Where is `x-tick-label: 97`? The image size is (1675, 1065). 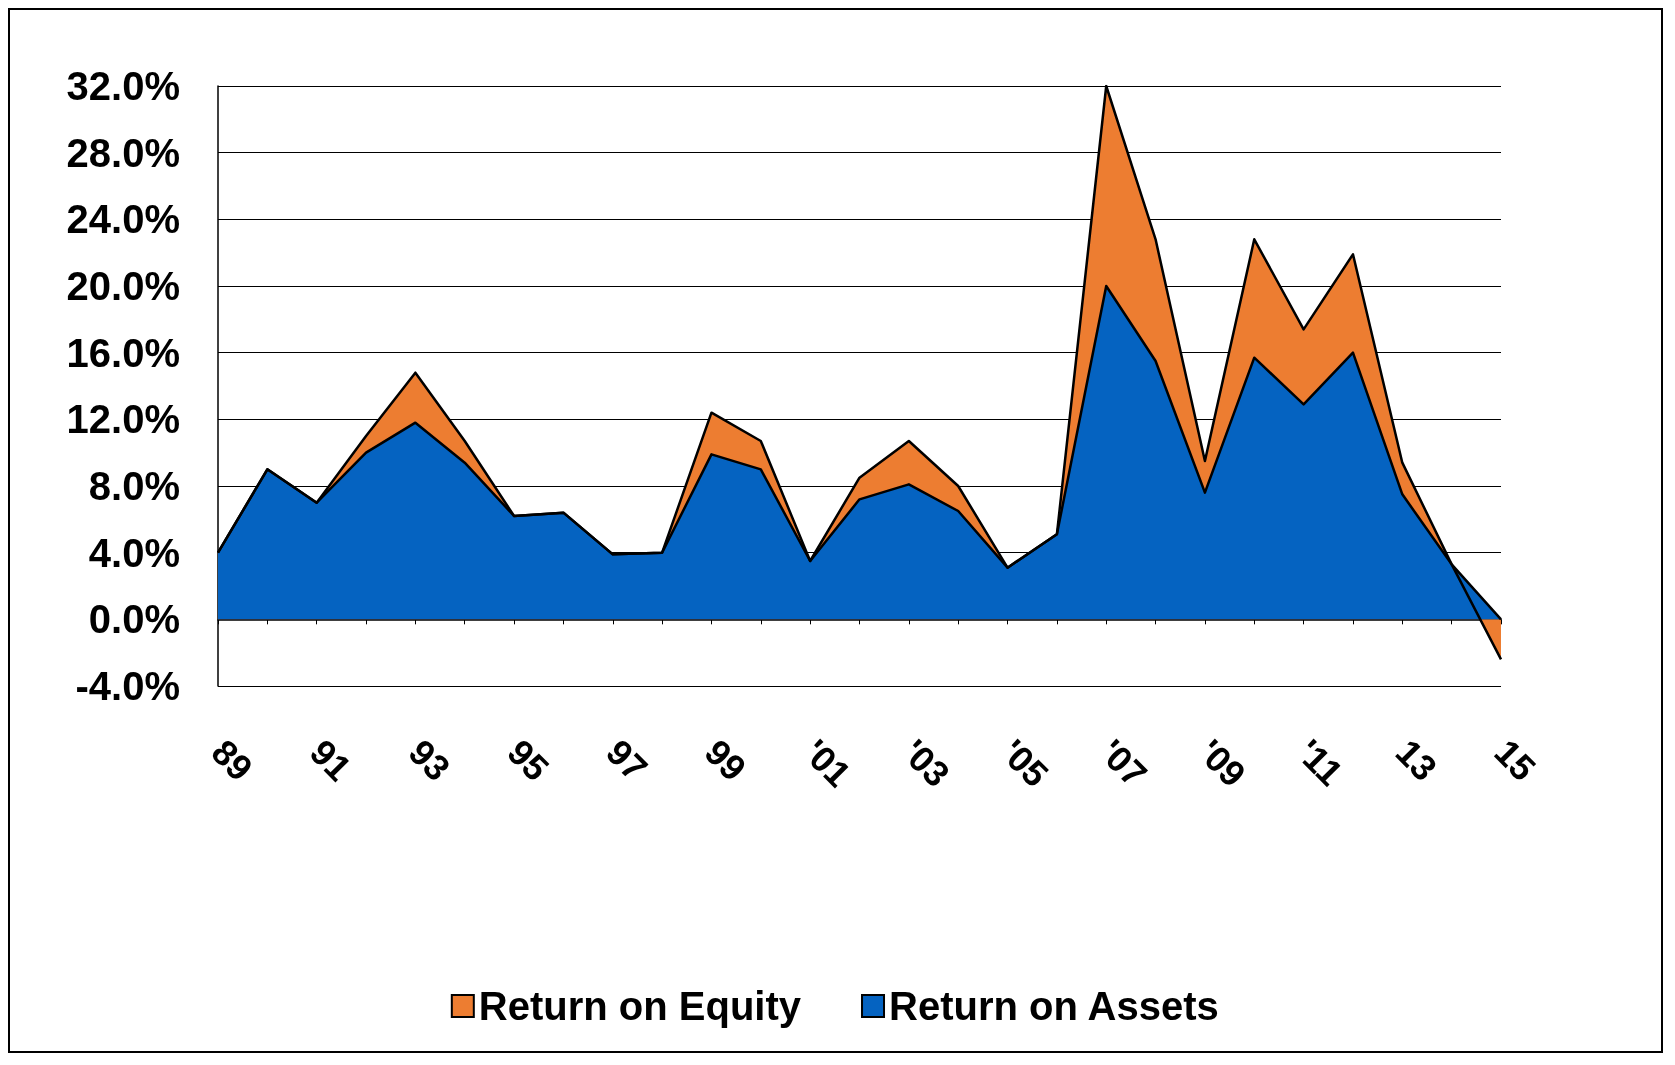 x-tick-label: 97 is located at coordinates (627, 760).